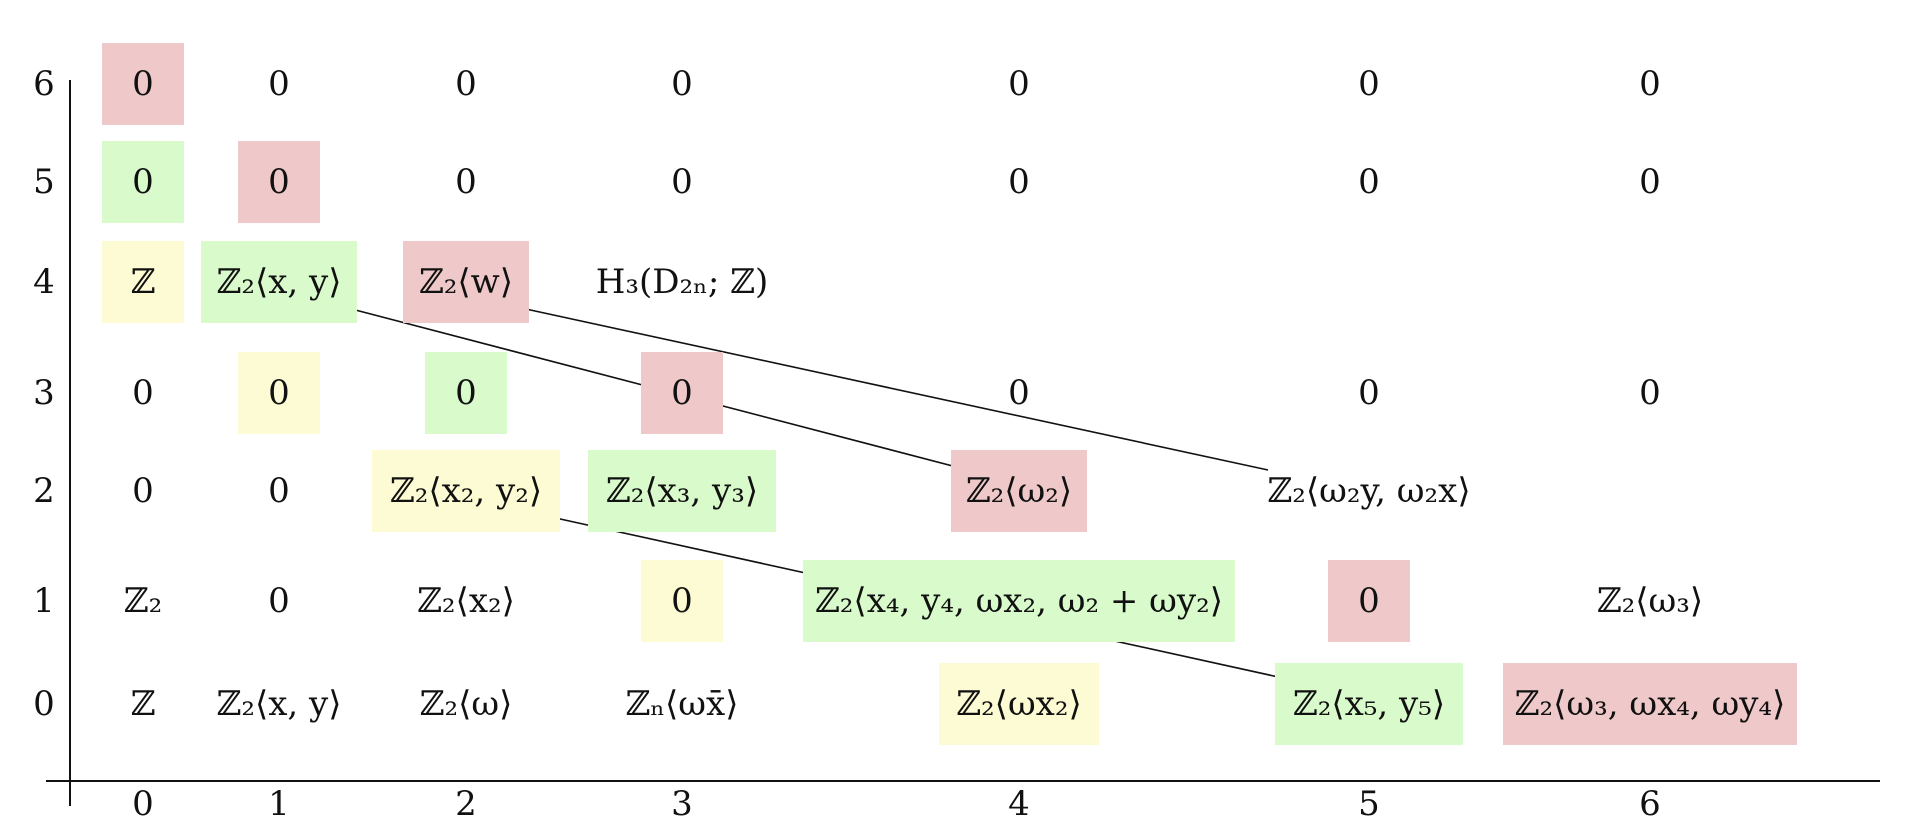  I want to click on entry-r2-c3: ℤ₂⟨x₃, y₃⟩, so click(682, 491).